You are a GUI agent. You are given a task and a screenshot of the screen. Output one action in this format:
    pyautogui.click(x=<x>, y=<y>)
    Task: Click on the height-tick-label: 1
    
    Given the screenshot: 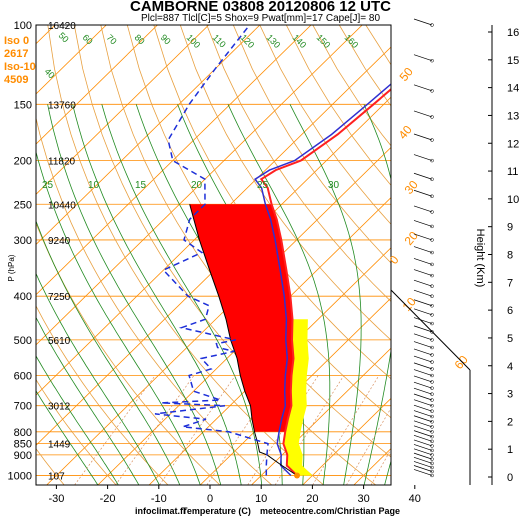 What is the action you would take?
    pyautogui.click(x=510, y=450)
    